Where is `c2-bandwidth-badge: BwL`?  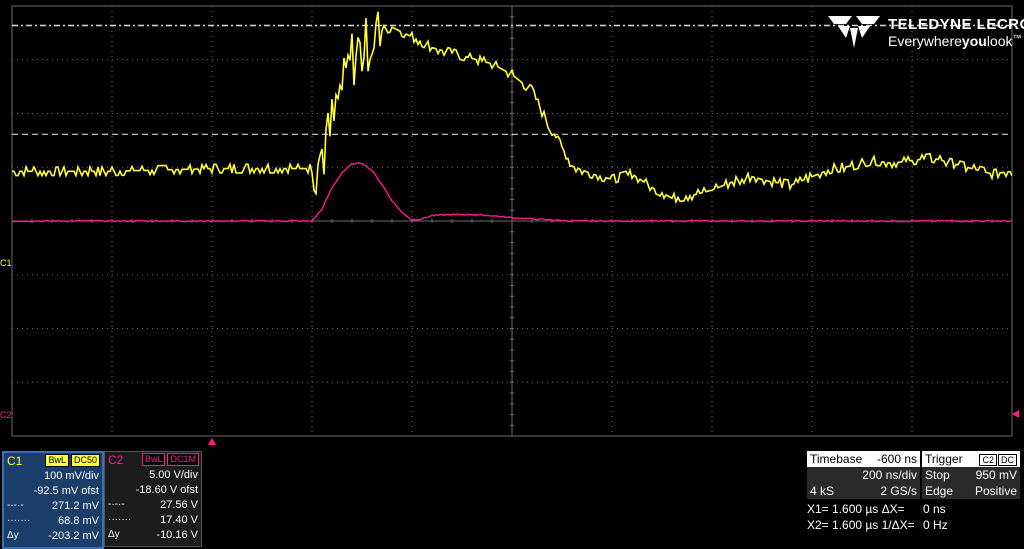 c2-bandwidth-badge: BwL is located at coordinates (153, 459).